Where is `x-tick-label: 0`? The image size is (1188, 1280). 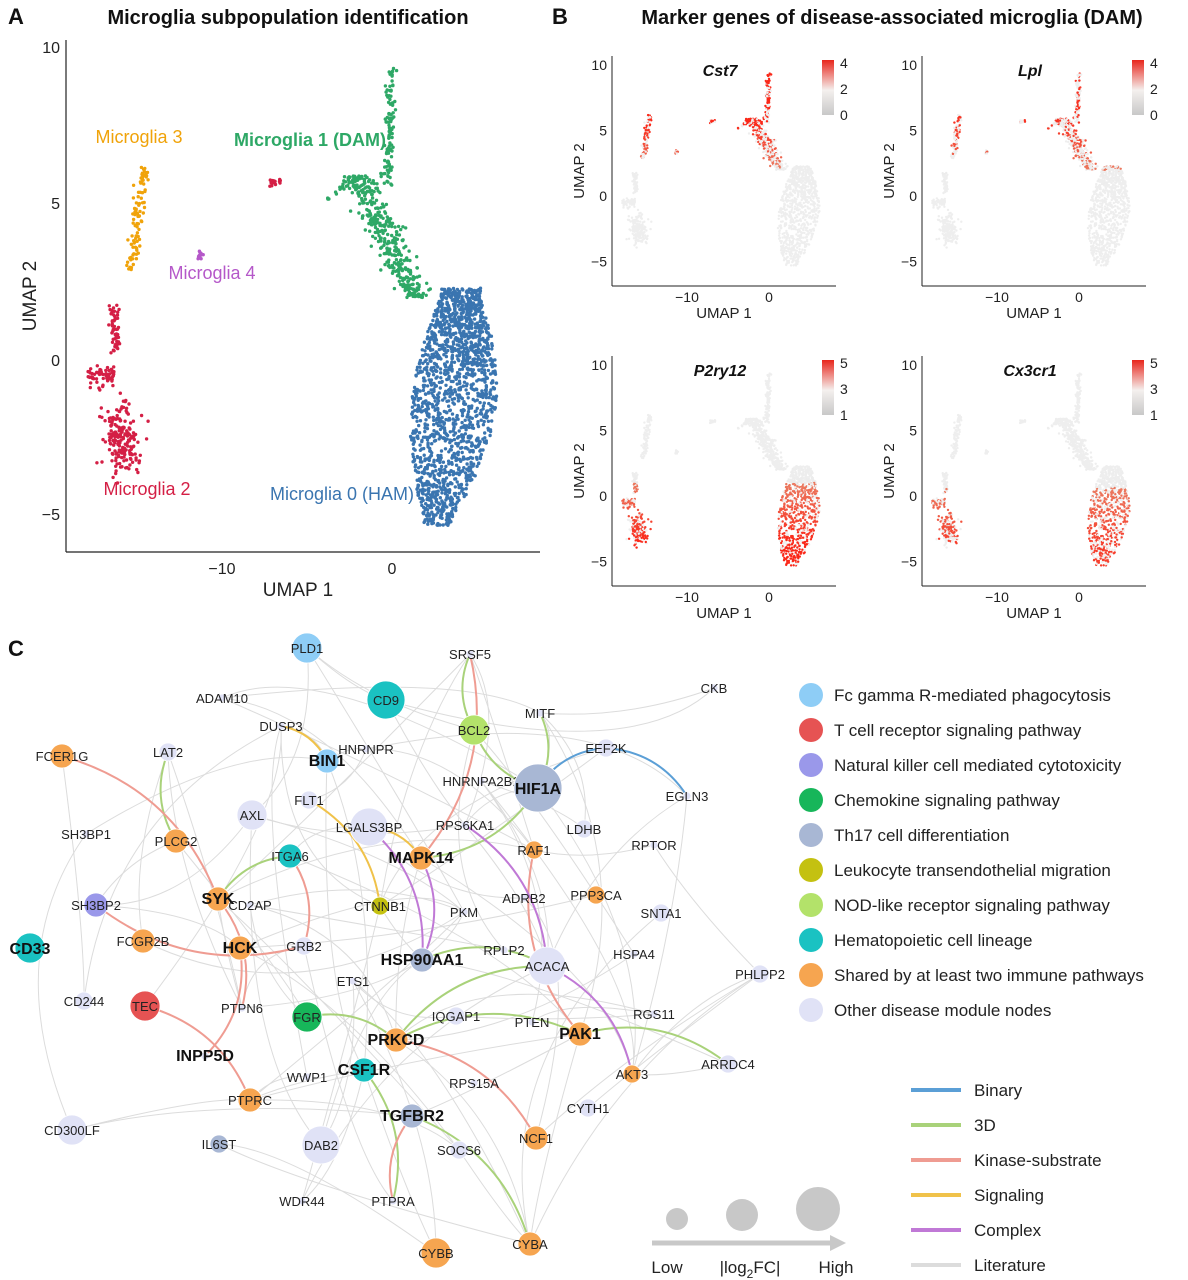
x-tick-label: 0 is located at coordinates (1079, 297).